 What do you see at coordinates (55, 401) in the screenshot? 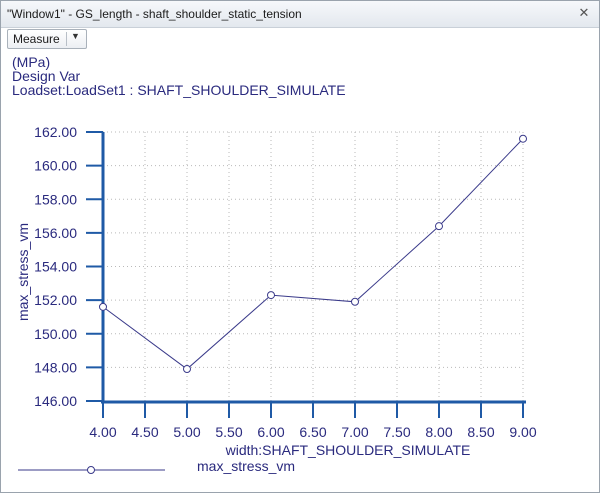
I see `y-tick-label: 146.00` at bounding box center [55, 401].